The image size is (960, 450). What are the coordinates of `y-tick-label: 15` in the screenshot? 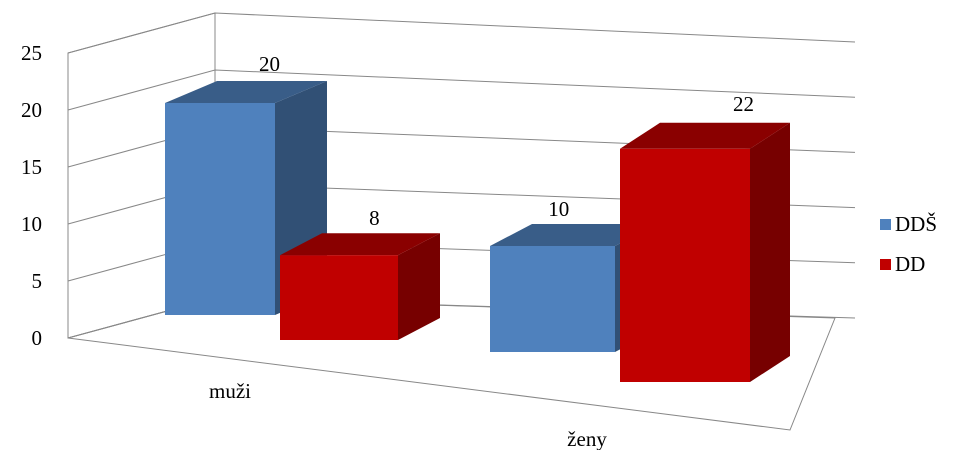 It's located at (31, 167).